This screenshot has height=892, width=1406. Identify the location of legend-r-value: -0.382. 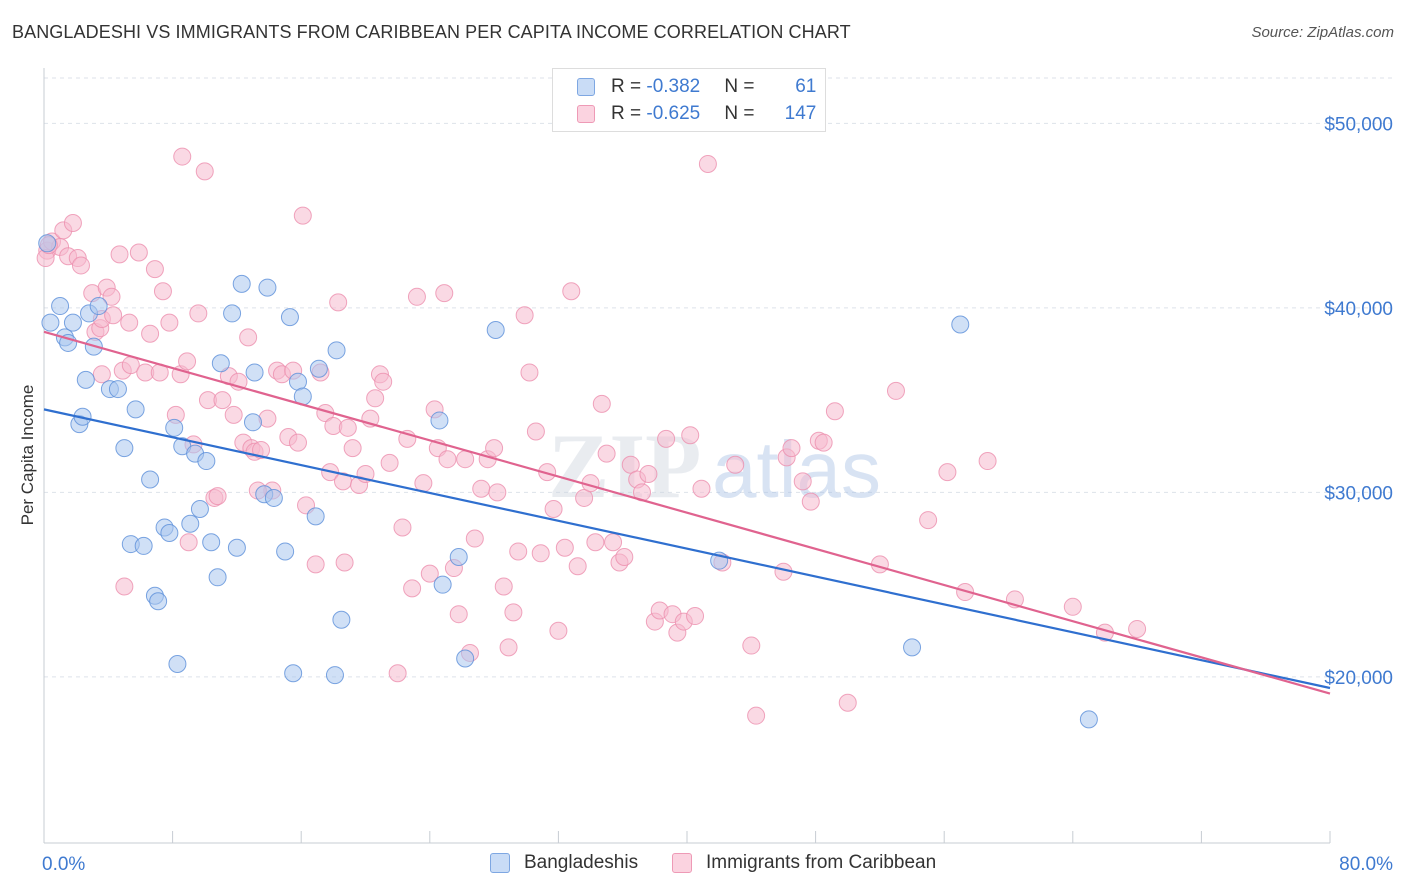
(673, 86).